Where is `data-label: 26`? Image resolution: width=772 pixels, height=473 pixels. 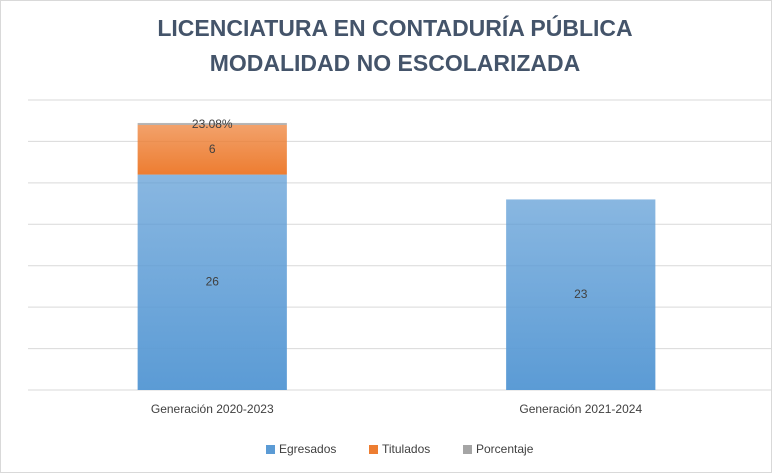 data-label: 26 is located at coordinates (213, 281).